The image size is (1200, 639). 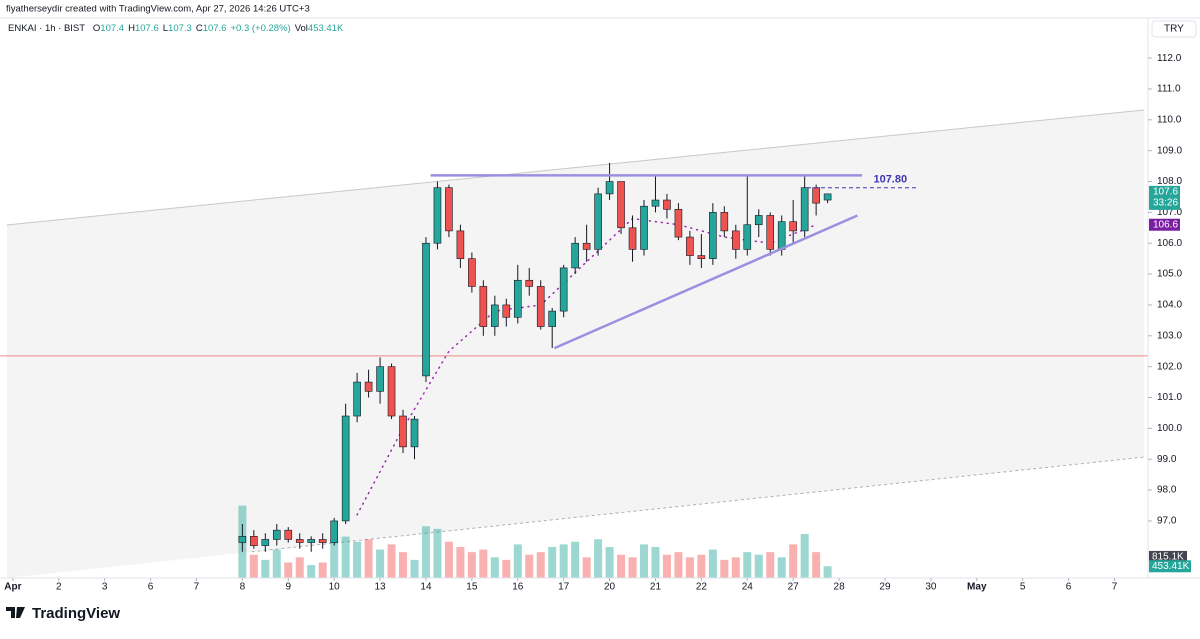 I want to click on y-tick-label: 107.0, so click(x=1169, y=212).